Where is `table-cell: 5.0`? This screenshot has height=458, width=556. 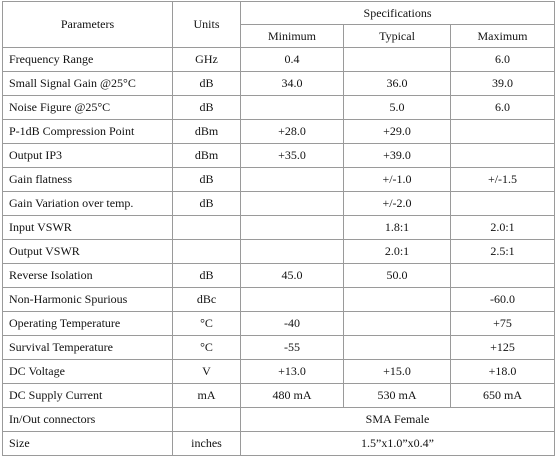
table-cell: 5.0 is located at coordinates (397, 107).